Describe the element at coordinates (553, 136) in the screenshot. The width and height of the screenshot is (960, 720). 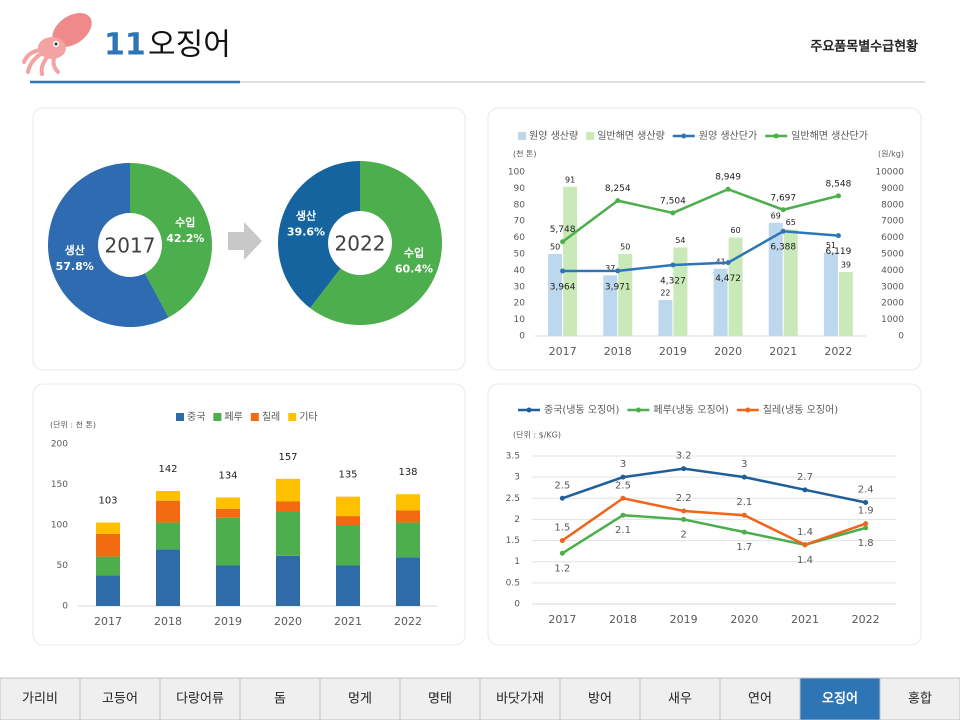
I see `legend-label: 원양 생산량` at that location.